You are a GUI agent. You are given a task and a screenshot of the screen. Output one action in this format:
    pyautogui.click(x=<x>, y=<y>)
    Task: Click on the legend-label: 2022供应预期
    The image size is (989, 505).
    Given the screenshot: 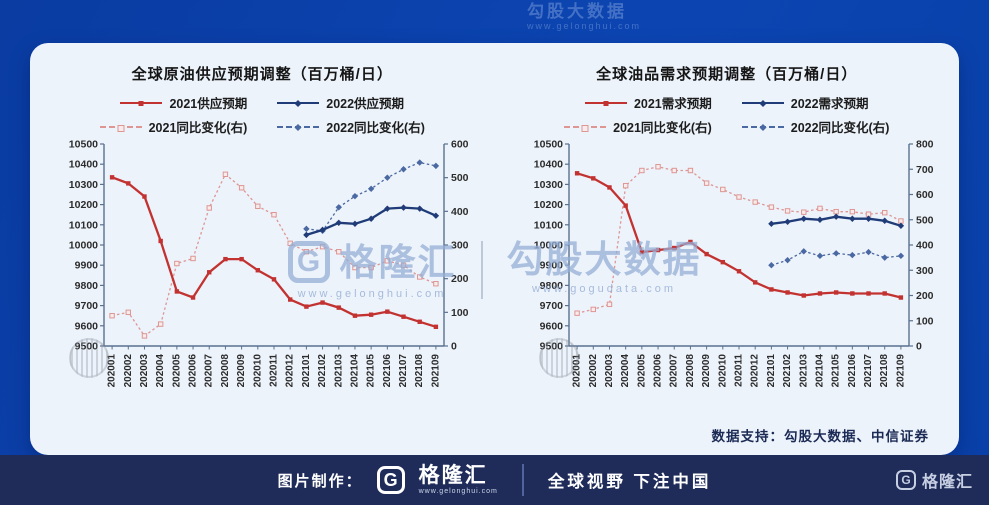 What is the action you would take?
    pyautogui.click(x=365, y=104)
    